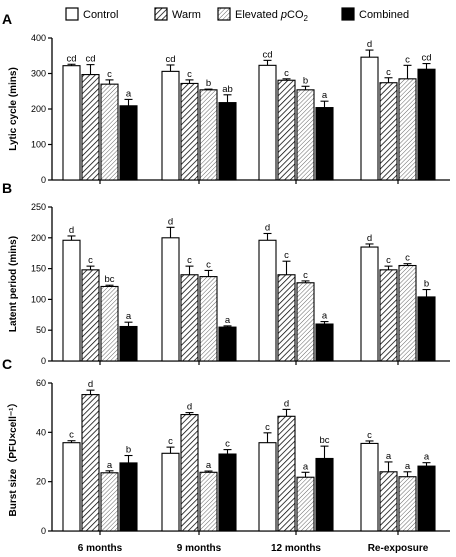 Image resolution: width=456 pixels, height=557 pixels. Describe the element at coordinates (38, 269) in the screenshot. I see `y-tick-label: 150` at that location.